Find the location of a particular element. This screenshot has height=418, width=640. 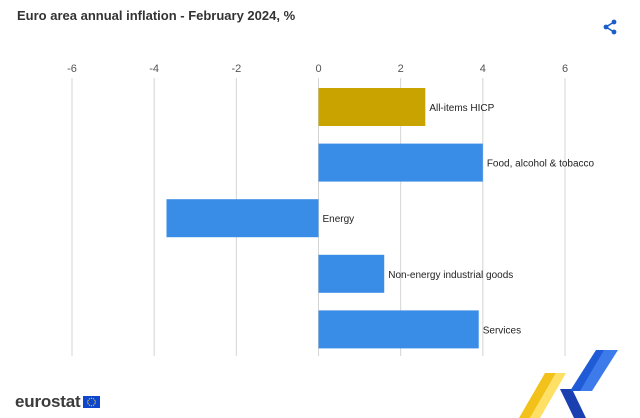

bar-label: Non-energy industrial goods is located at coordinates (450, 275).